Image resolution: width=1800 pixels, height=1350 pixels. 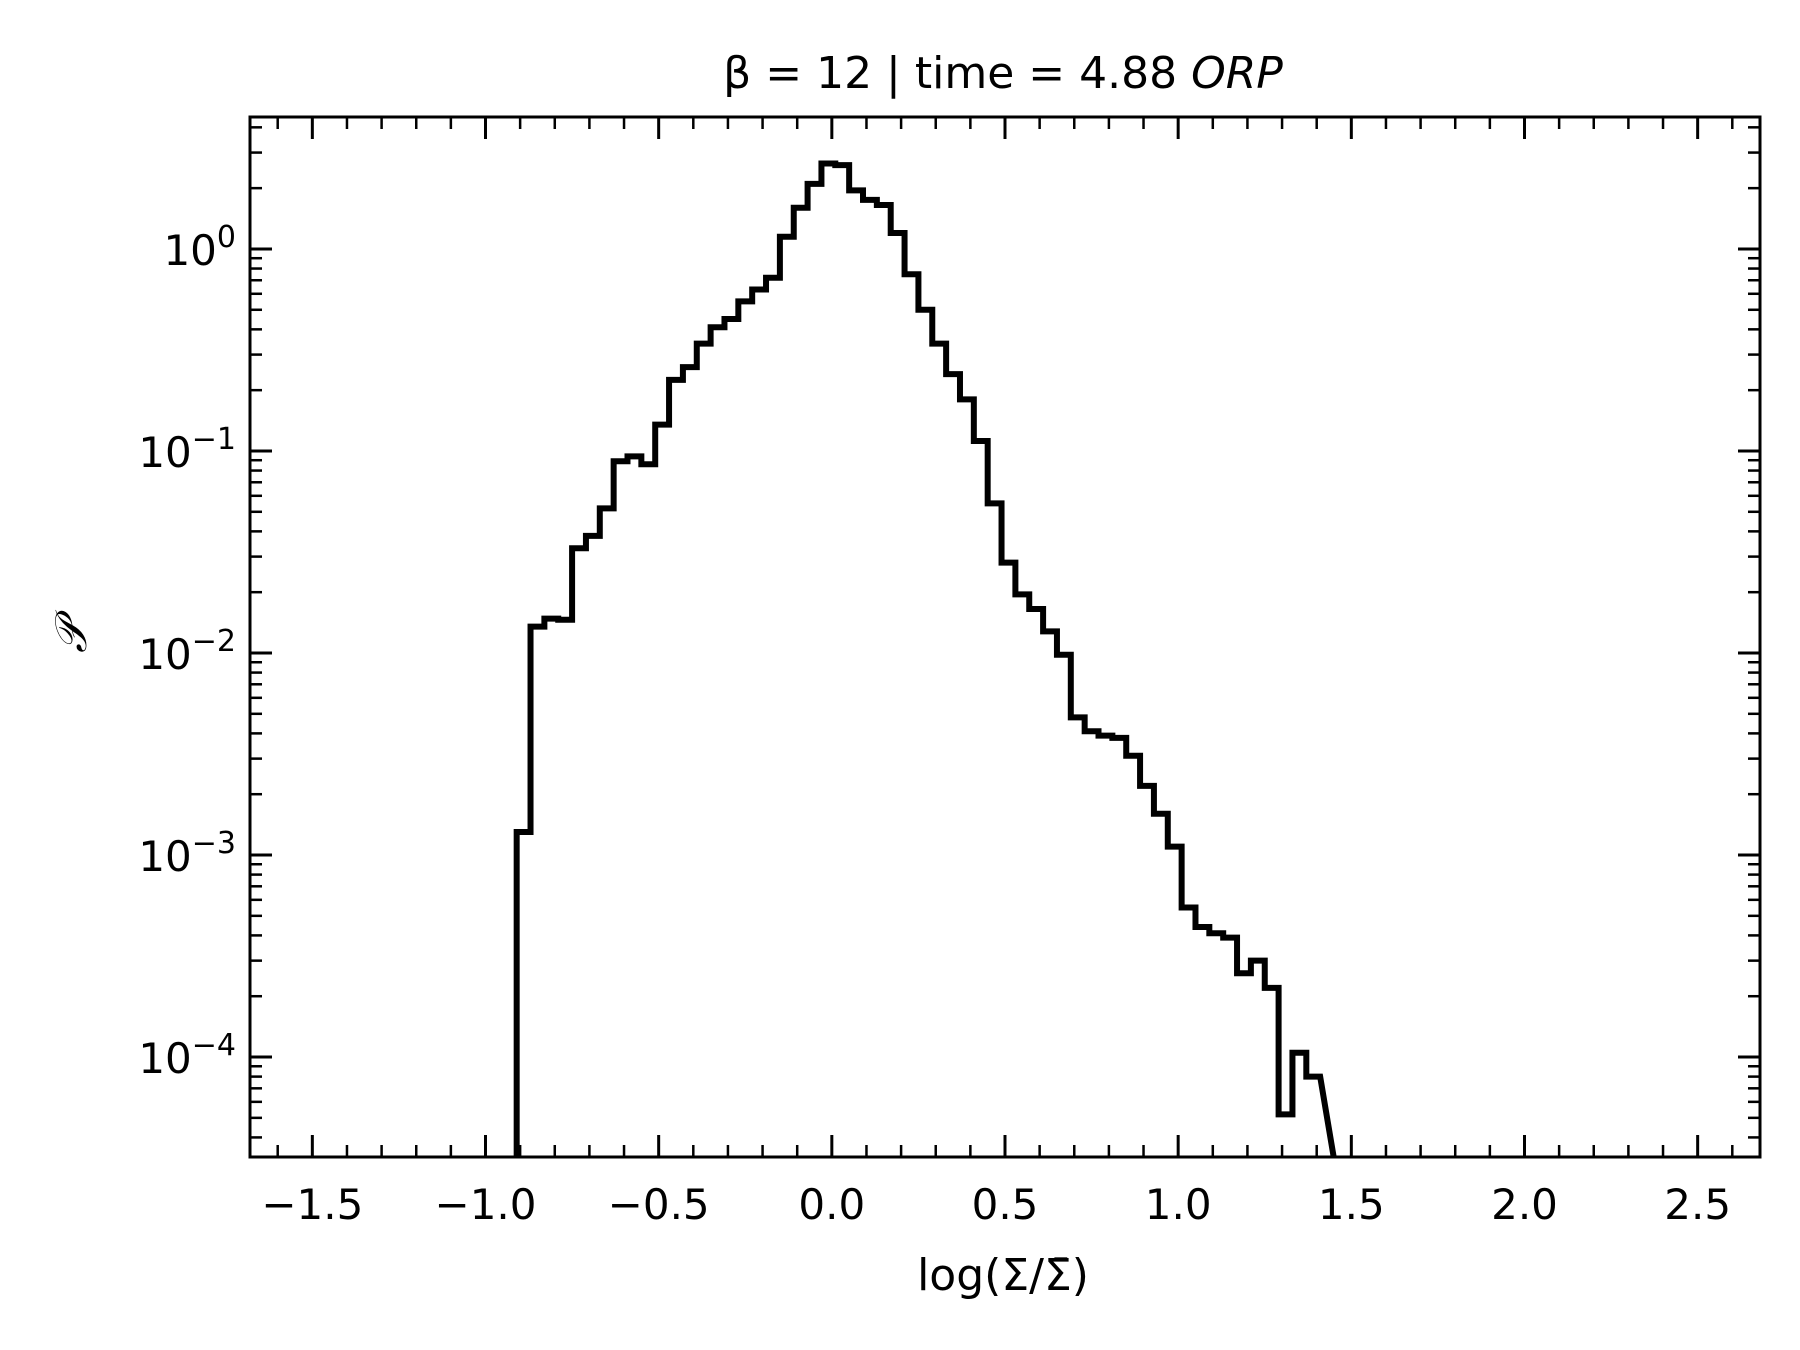 I want to click on x-tick-label: −1.0, so click(x=486, y=1204).